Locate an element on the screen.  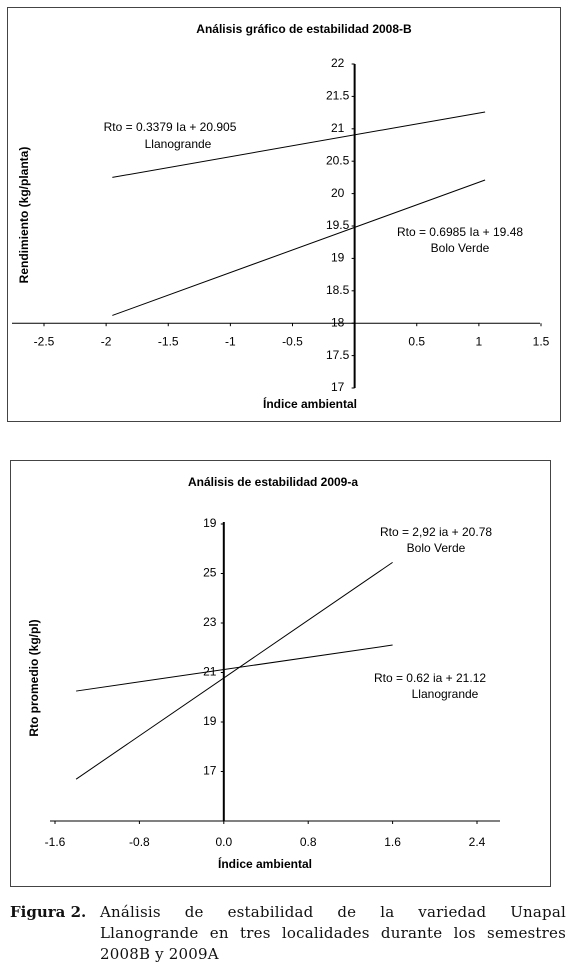
y-tick-label: 20.5 is located at coordinates (338, 160).